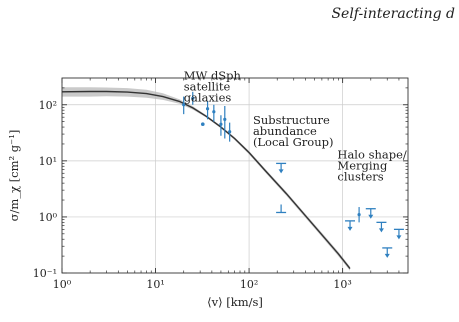 The width and height of the screenshot is (459, 322). What do you see at coordinates (360, 177) in the screenshot?
I see `annotation-line: clusters` at bounding box center [360, 177].